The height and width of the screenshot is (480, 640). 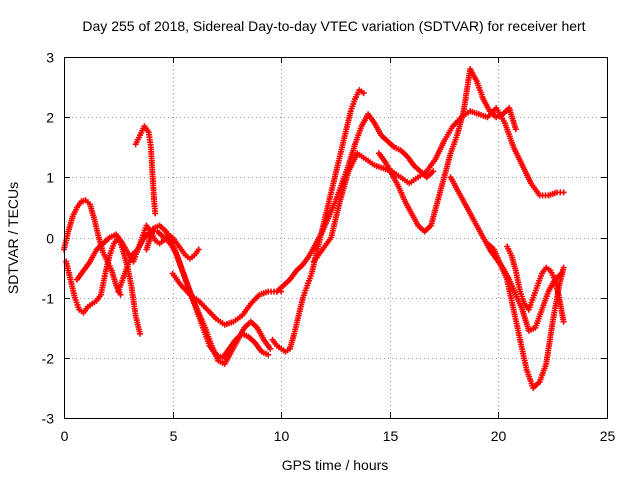 I want to click on x-tick-label: 5, so click(x=174, y=436).